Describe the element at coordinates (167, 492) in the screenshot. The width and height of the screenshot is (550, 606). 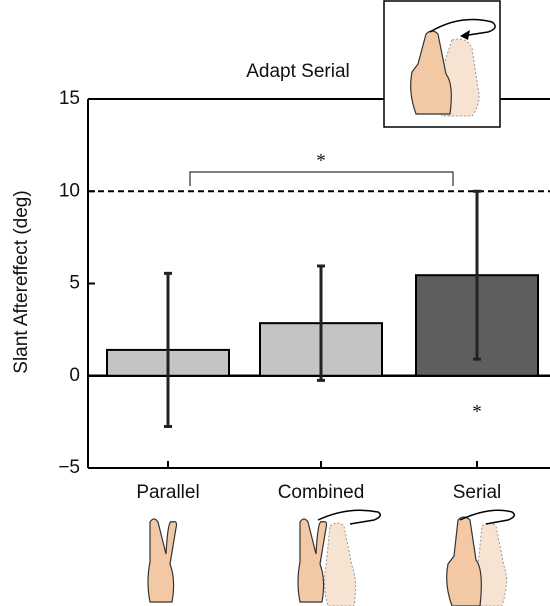
I see `x-tick-label: Parallel` at that location.